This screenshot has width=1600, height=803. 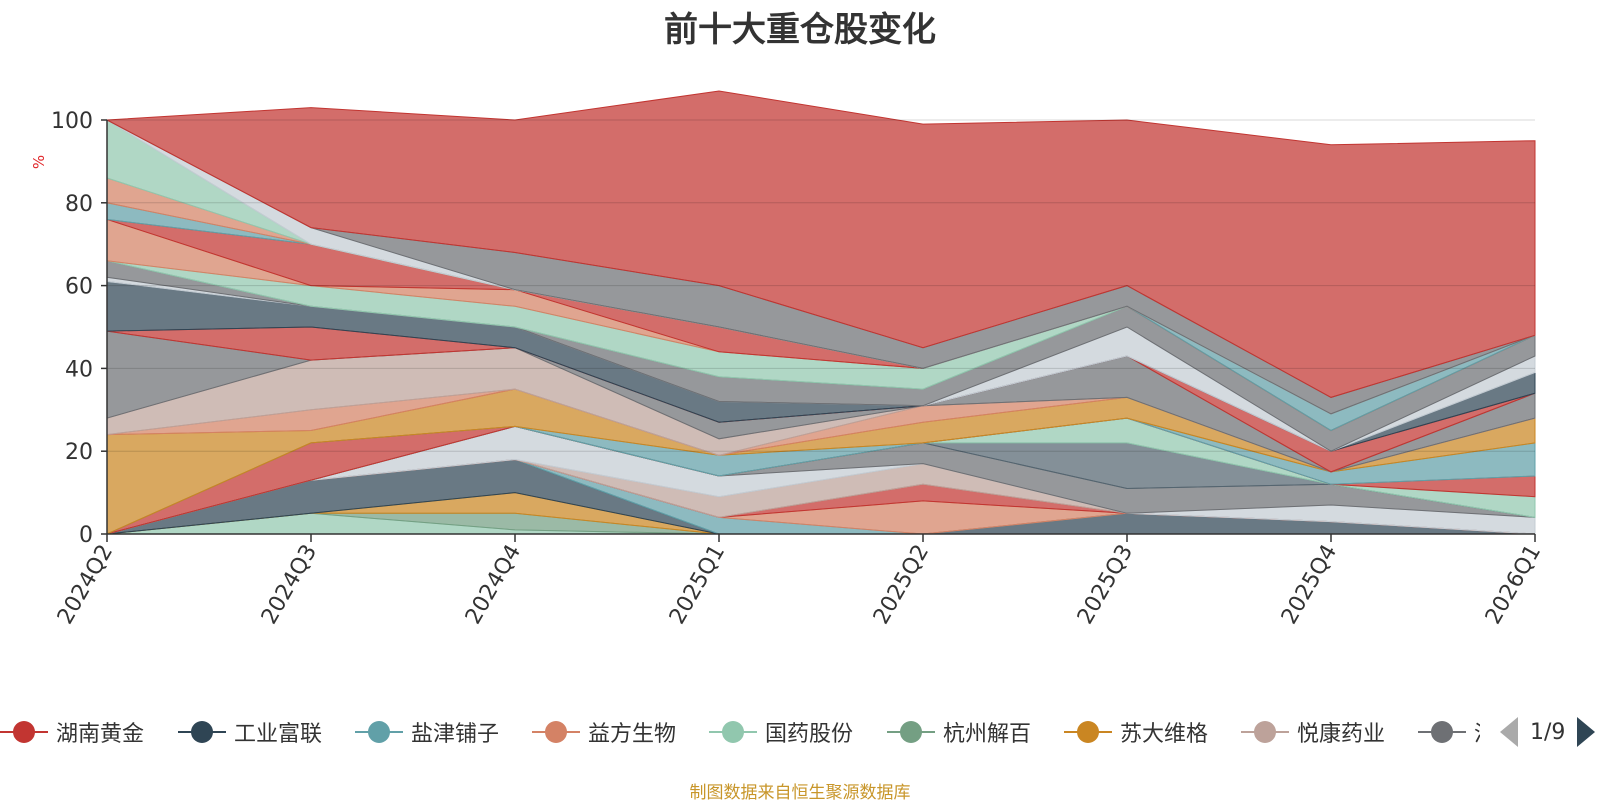 I want to click on legend-label: 苏大维格, so click(x=1164, y=734).